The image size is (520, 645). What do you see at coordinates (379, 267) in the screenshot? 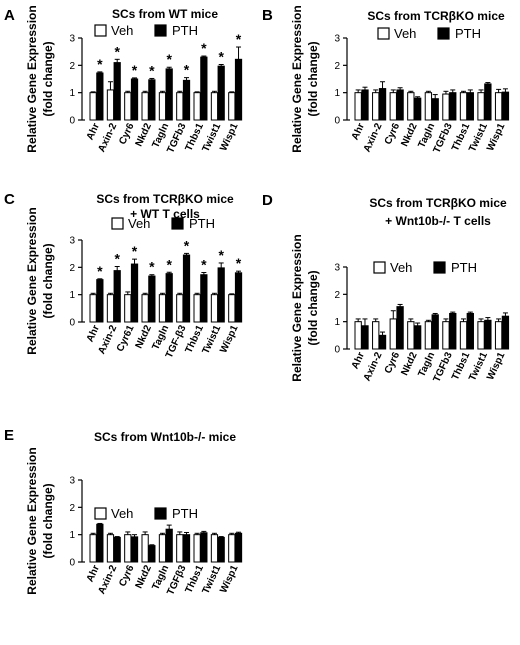
I see `panel-d-legend-veh-swatch` at bounding box center [379, 267].